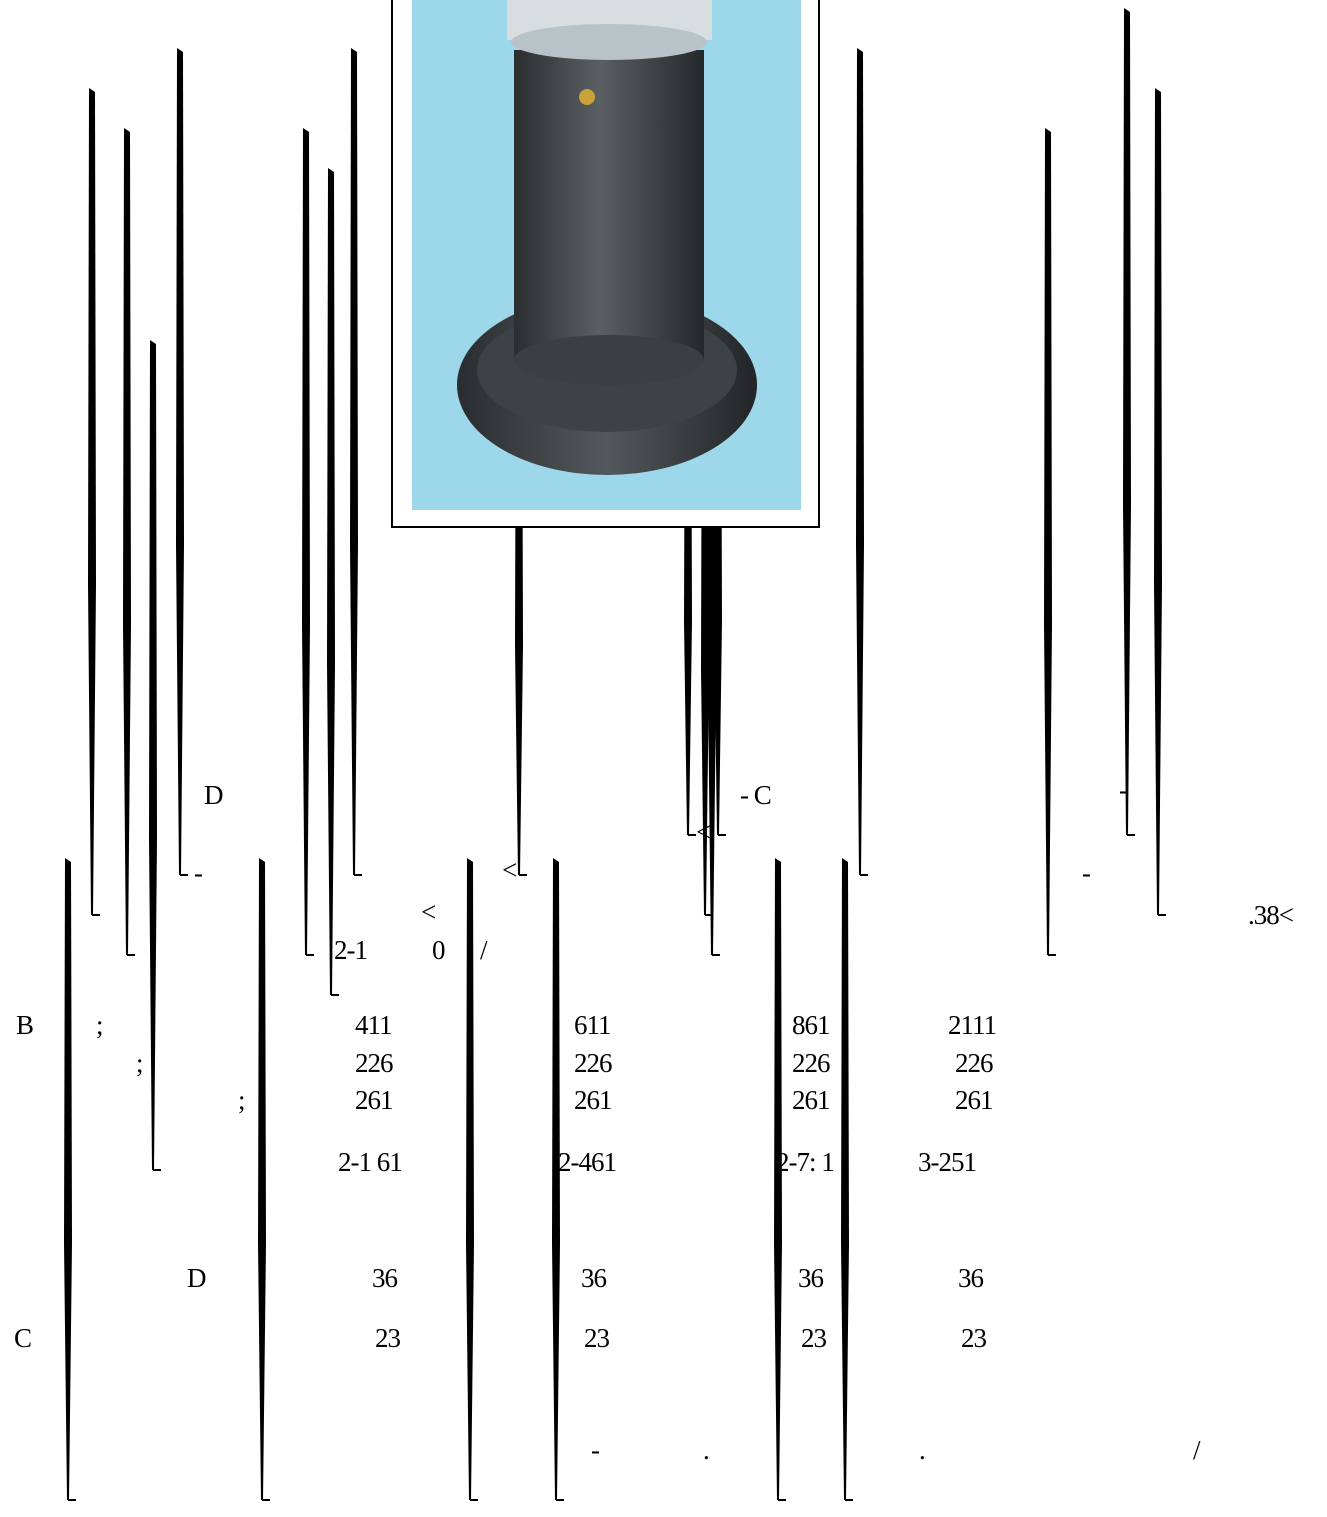  I want to click on table-cell: 411, so click(373, 1025).